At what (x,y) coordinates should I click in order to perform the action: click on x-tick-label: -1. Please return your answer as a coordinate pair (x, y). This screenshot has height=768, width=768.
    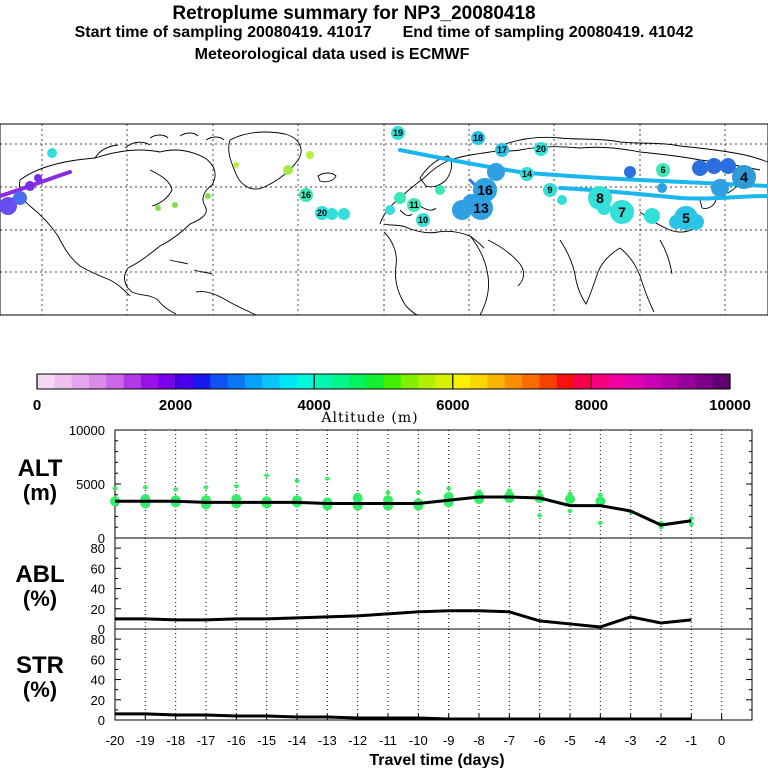
    Looking at the image, I should click on (692, 740).